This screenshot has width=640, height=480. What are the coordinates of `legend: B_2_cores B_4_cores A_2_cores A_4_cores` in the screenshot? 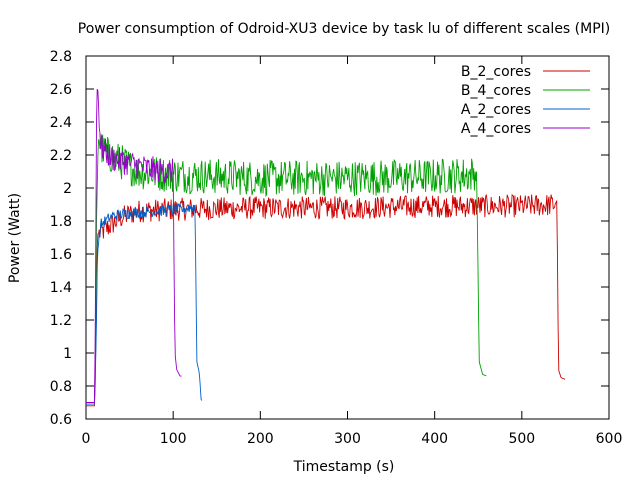 It's located at (525, 100).